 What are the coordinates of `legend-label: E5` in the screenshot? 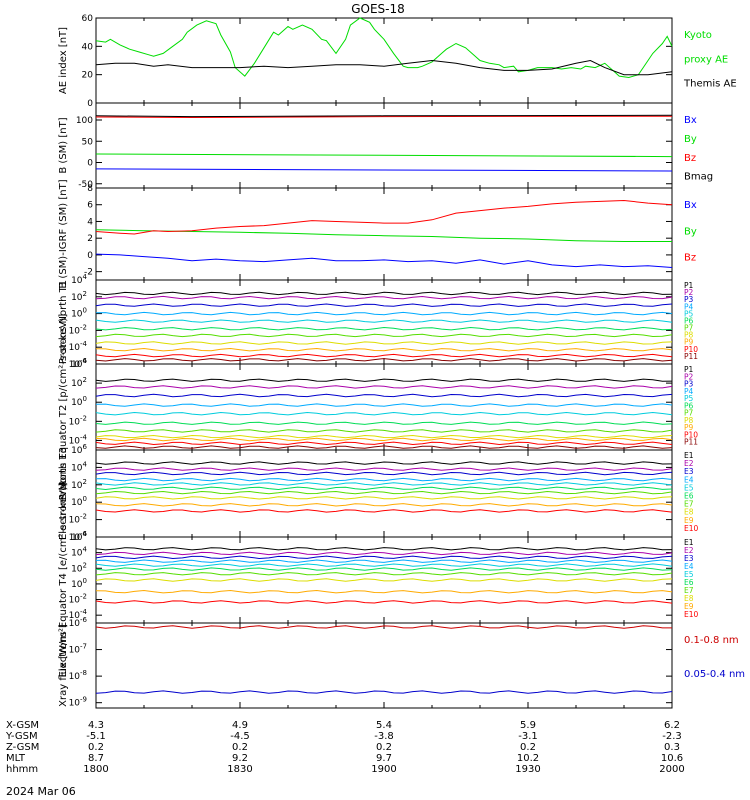 It's located at (689, 487).